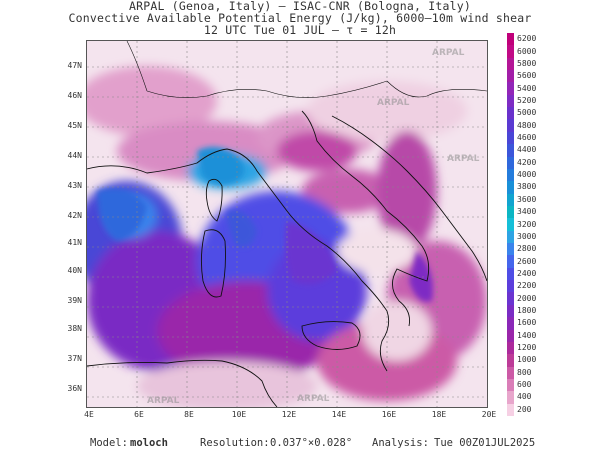 The width and height of the screenshot is (600, 450). I want to click on colorbar-label: 1800, so click(527, 310).